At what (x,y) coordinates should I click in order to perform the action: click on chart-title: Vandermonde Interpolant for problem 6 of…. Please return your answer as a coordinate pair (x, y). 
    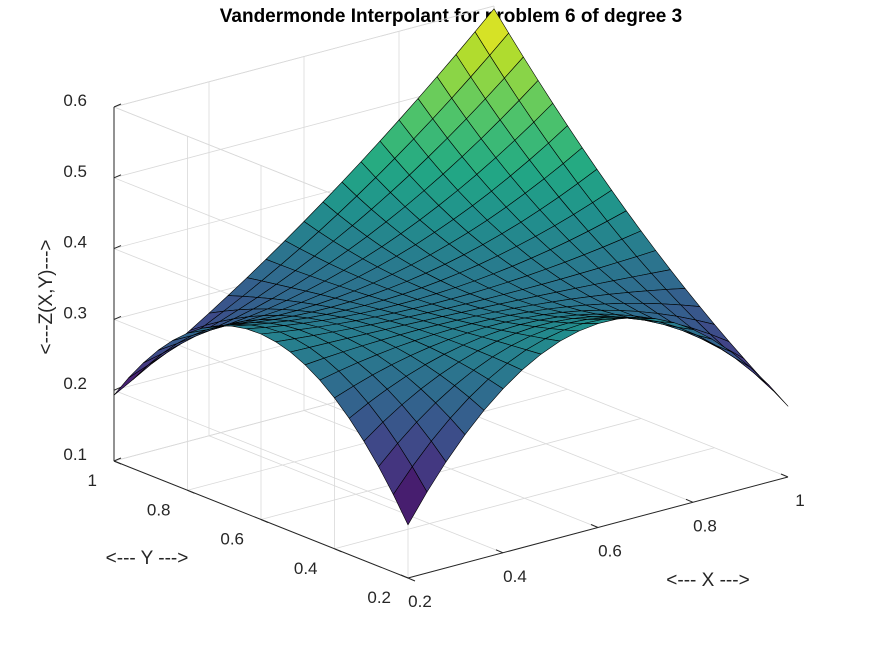
    Looking at the image, I should click on (451, 16).